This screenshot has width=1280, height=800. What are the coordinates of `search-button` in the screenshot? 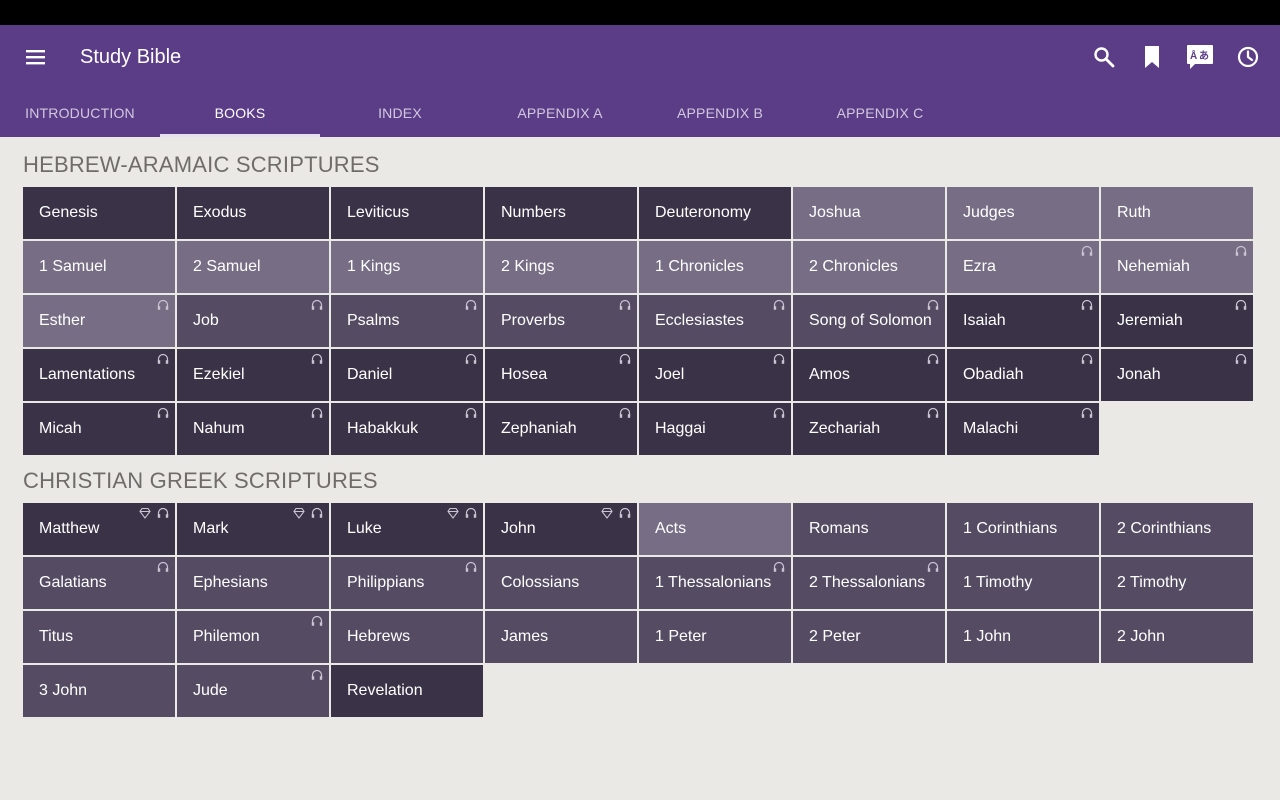 It's located at (1104, 57).